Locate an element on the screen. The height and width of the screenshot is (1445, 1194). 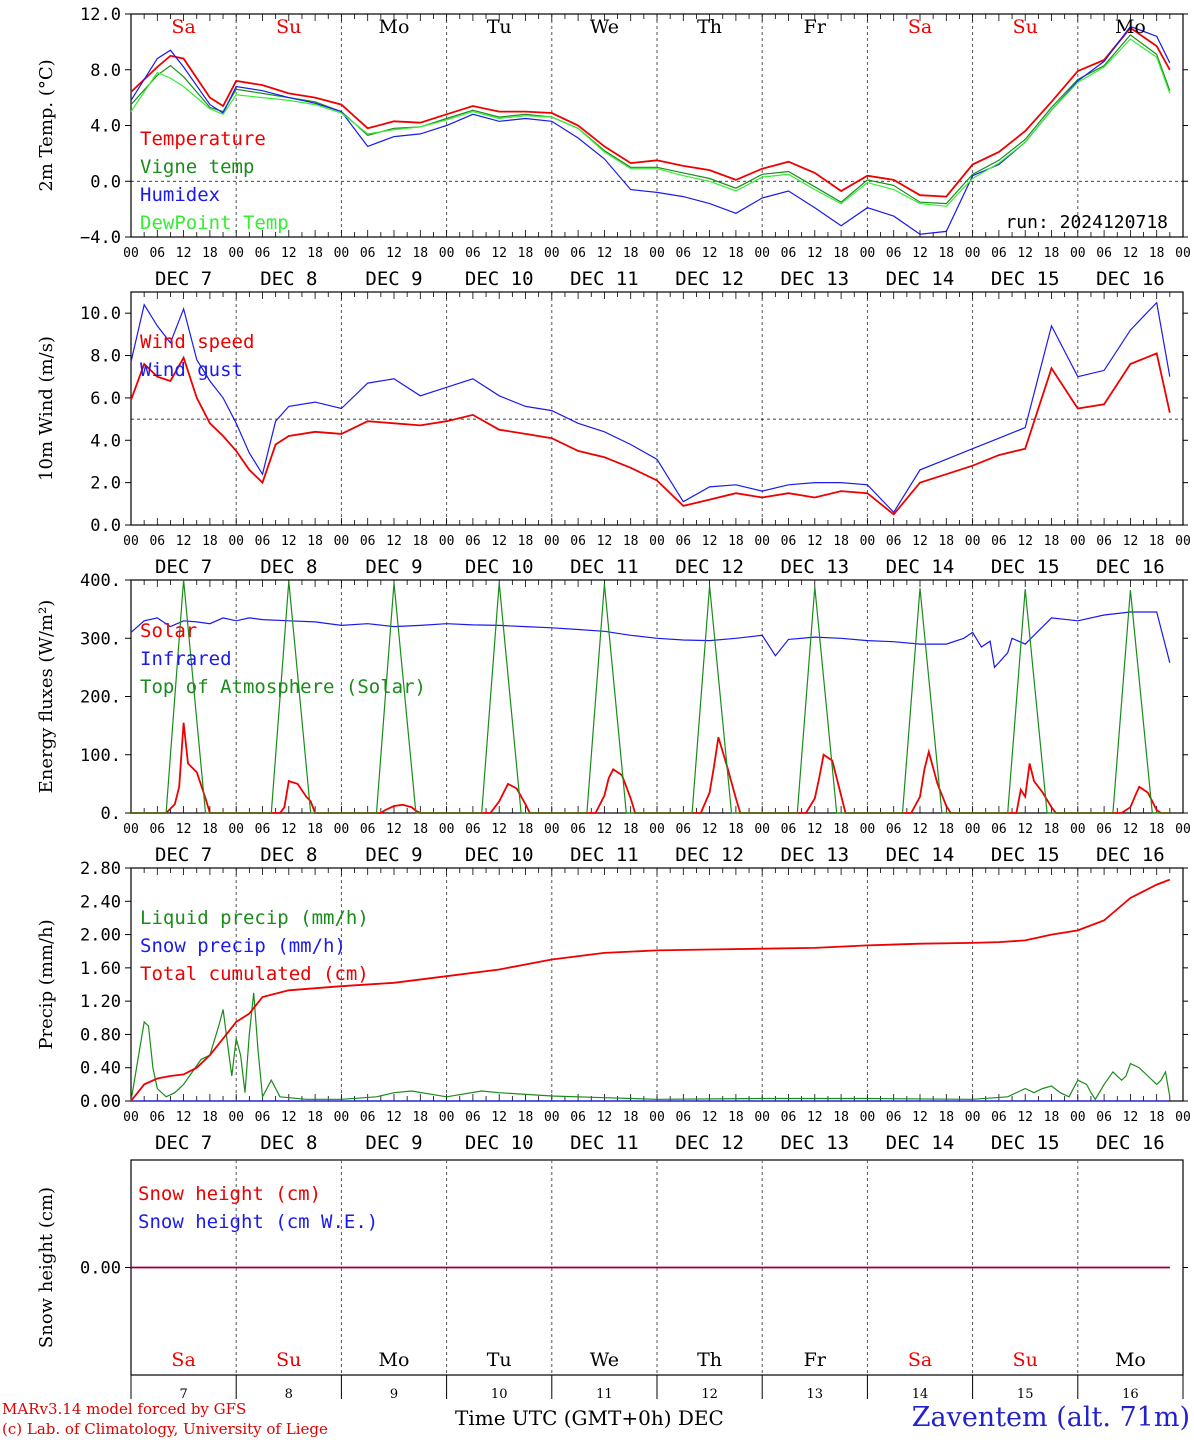
date-label: DEC 16 is located at coordinates (1130, 1143).